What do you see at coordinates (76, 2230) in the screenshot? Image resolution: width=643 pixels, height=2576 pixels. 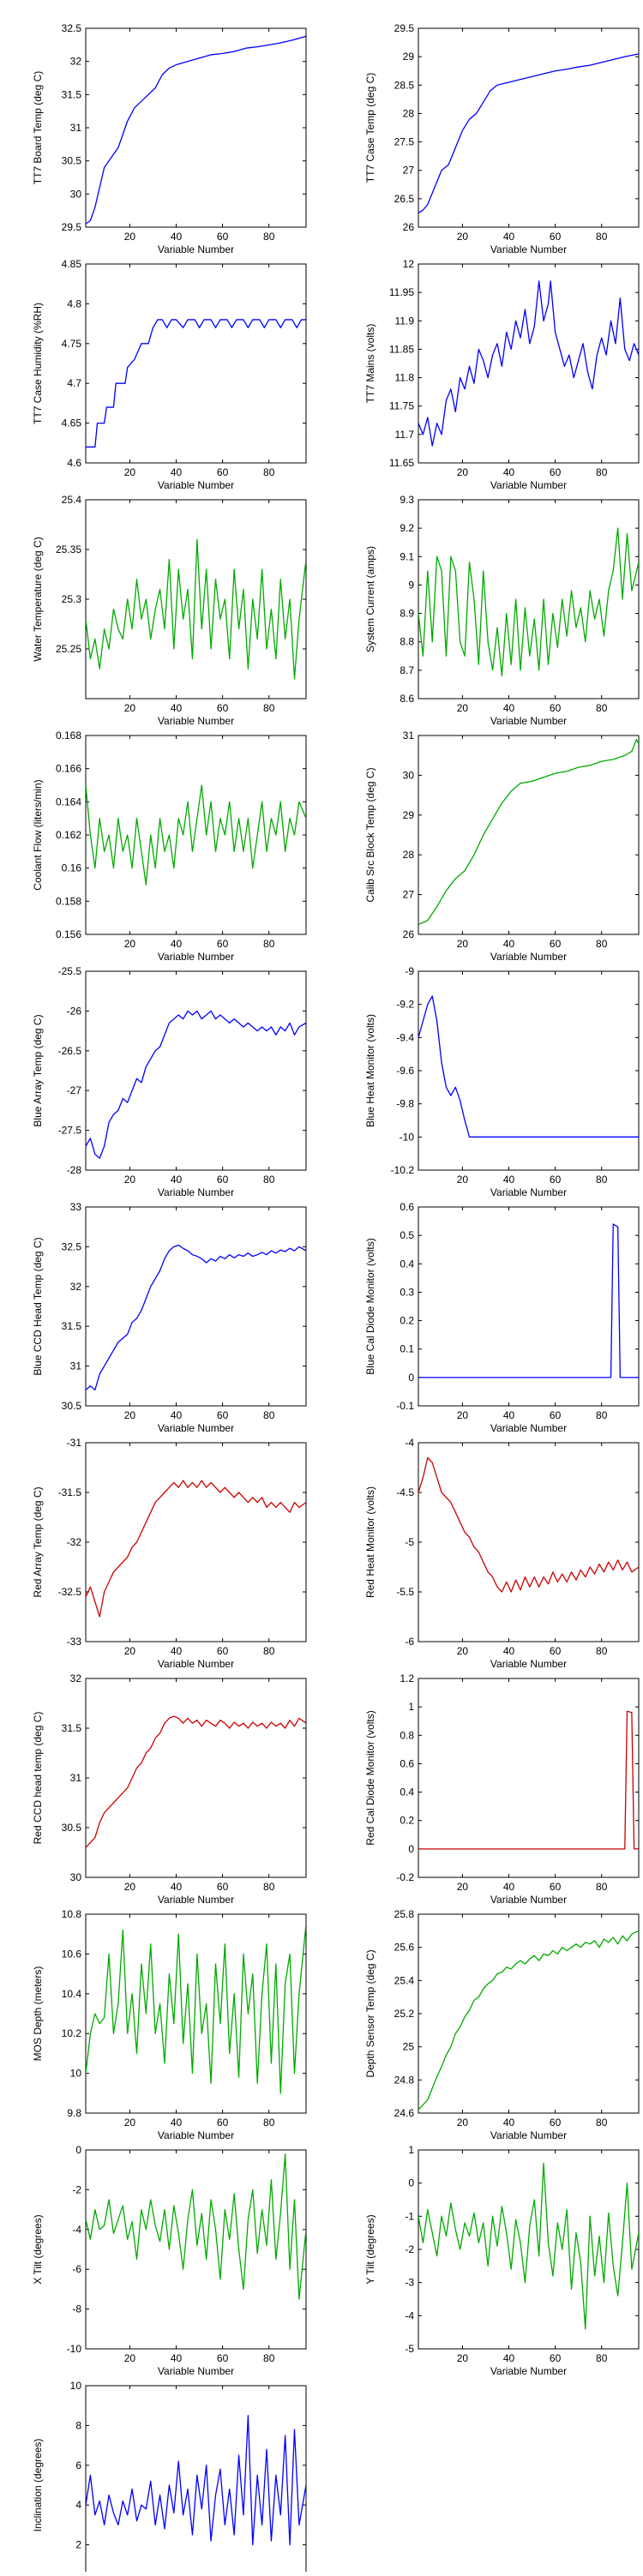 I see `y-tick-label: -4` at bounding box center [76, 2230].